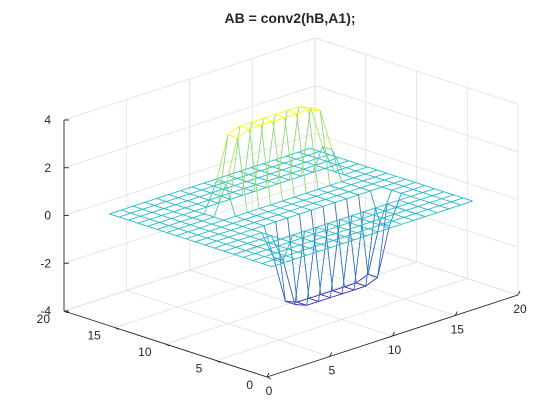 Image resolution: width=560 pixels, height=420 pixels. I want to click on back-wall-gridline-z, so click(189, 127).